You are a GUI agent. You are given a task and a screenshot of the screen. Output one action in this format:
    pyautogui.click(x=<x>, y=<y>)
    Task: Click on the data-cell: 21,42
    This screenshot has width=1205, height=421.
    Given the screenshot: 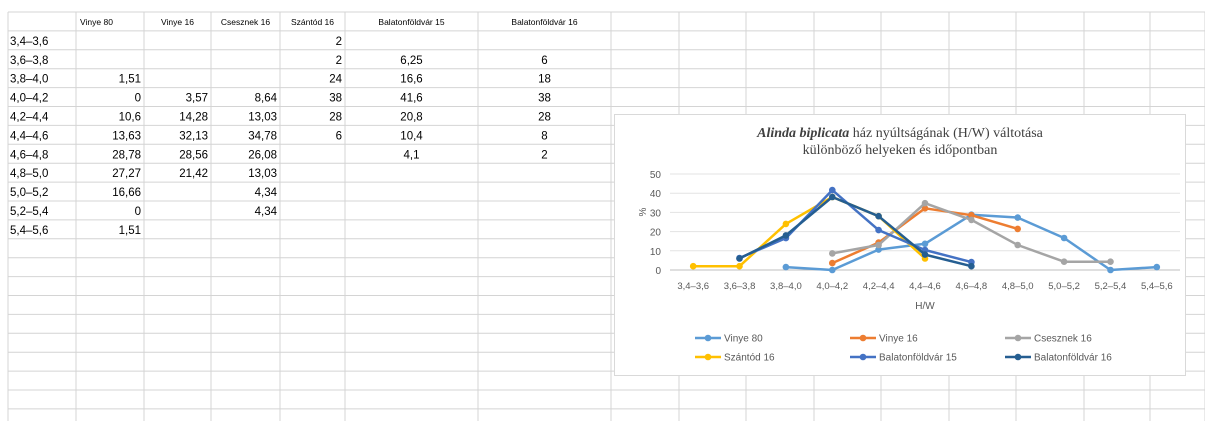 What is the action you would take?
    pyautogui.click(x=193, y=174)
    